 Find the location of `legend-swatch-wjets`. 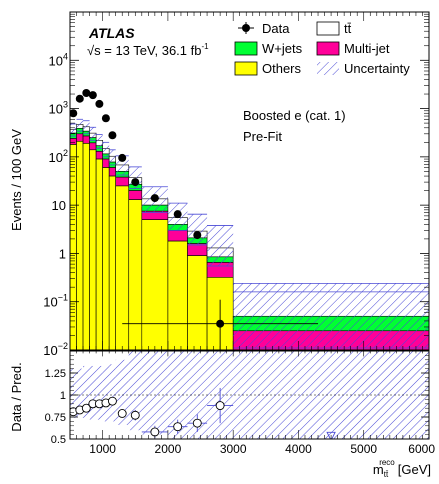

legend-swatch-wjets is located at coordinates (246, 48).